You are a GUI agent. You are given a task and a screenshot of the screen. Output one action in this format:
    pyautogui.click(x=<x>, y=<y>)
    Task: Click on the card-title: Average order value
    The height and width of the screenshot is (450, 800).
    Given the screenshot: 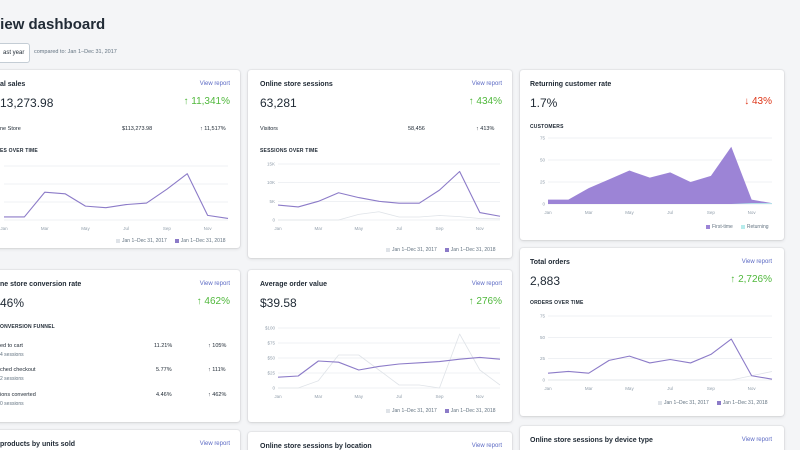 What is the action you would take?
    pyautogui.click(x=294, y=284)
    